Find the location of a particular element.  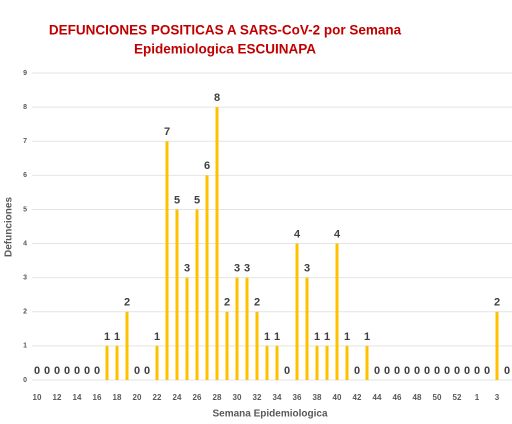

x-tick-label: 44 is located at coordinates (377, 397).